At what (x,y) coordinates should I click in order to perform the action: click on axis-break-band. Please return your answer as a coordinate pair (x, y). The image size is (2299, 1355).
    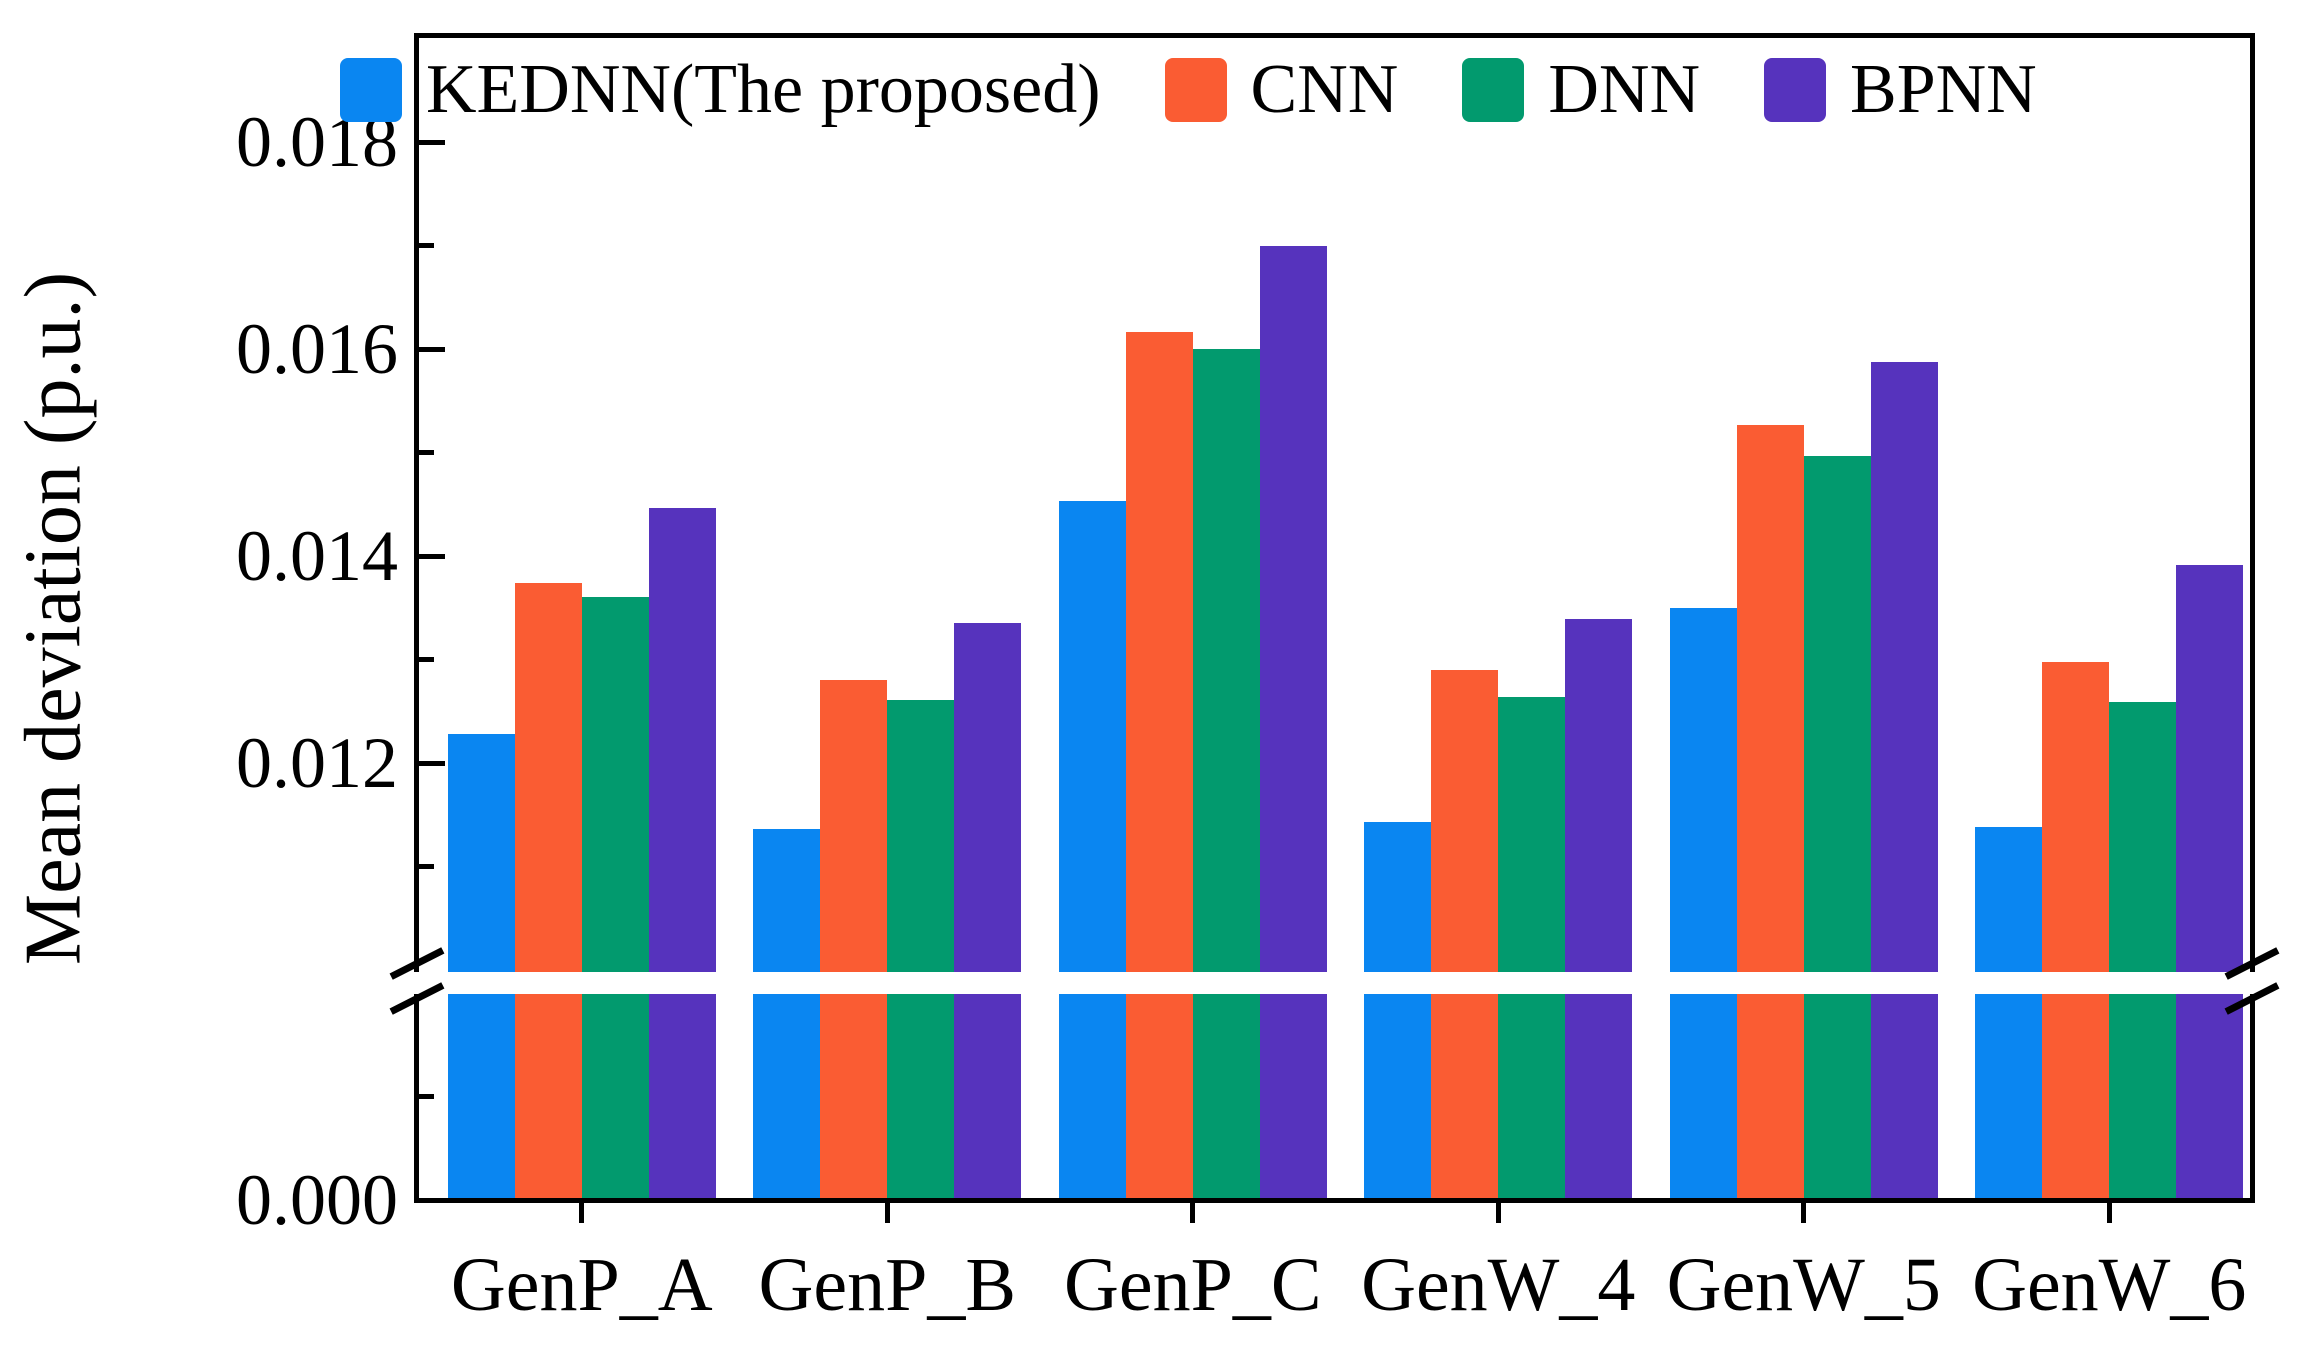
    Looking at the image, I should click on (1334, 983).